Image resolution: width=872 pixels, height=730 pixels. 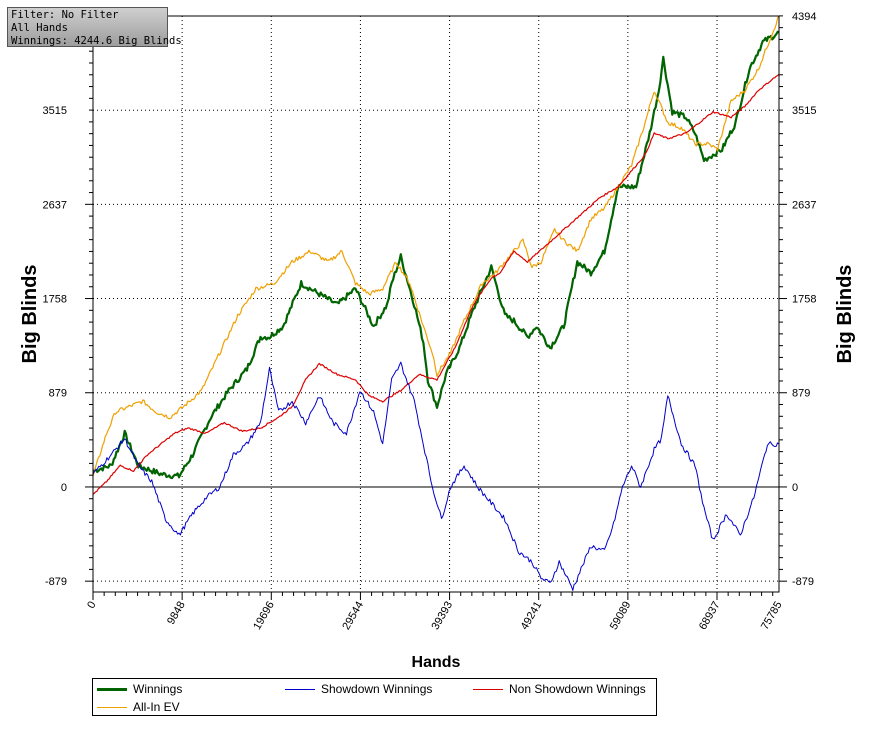 What do you see at coordinates (353, 616) in the screenshot?
I see `x-tick-label: 29544` at bounding box center [353, 616].